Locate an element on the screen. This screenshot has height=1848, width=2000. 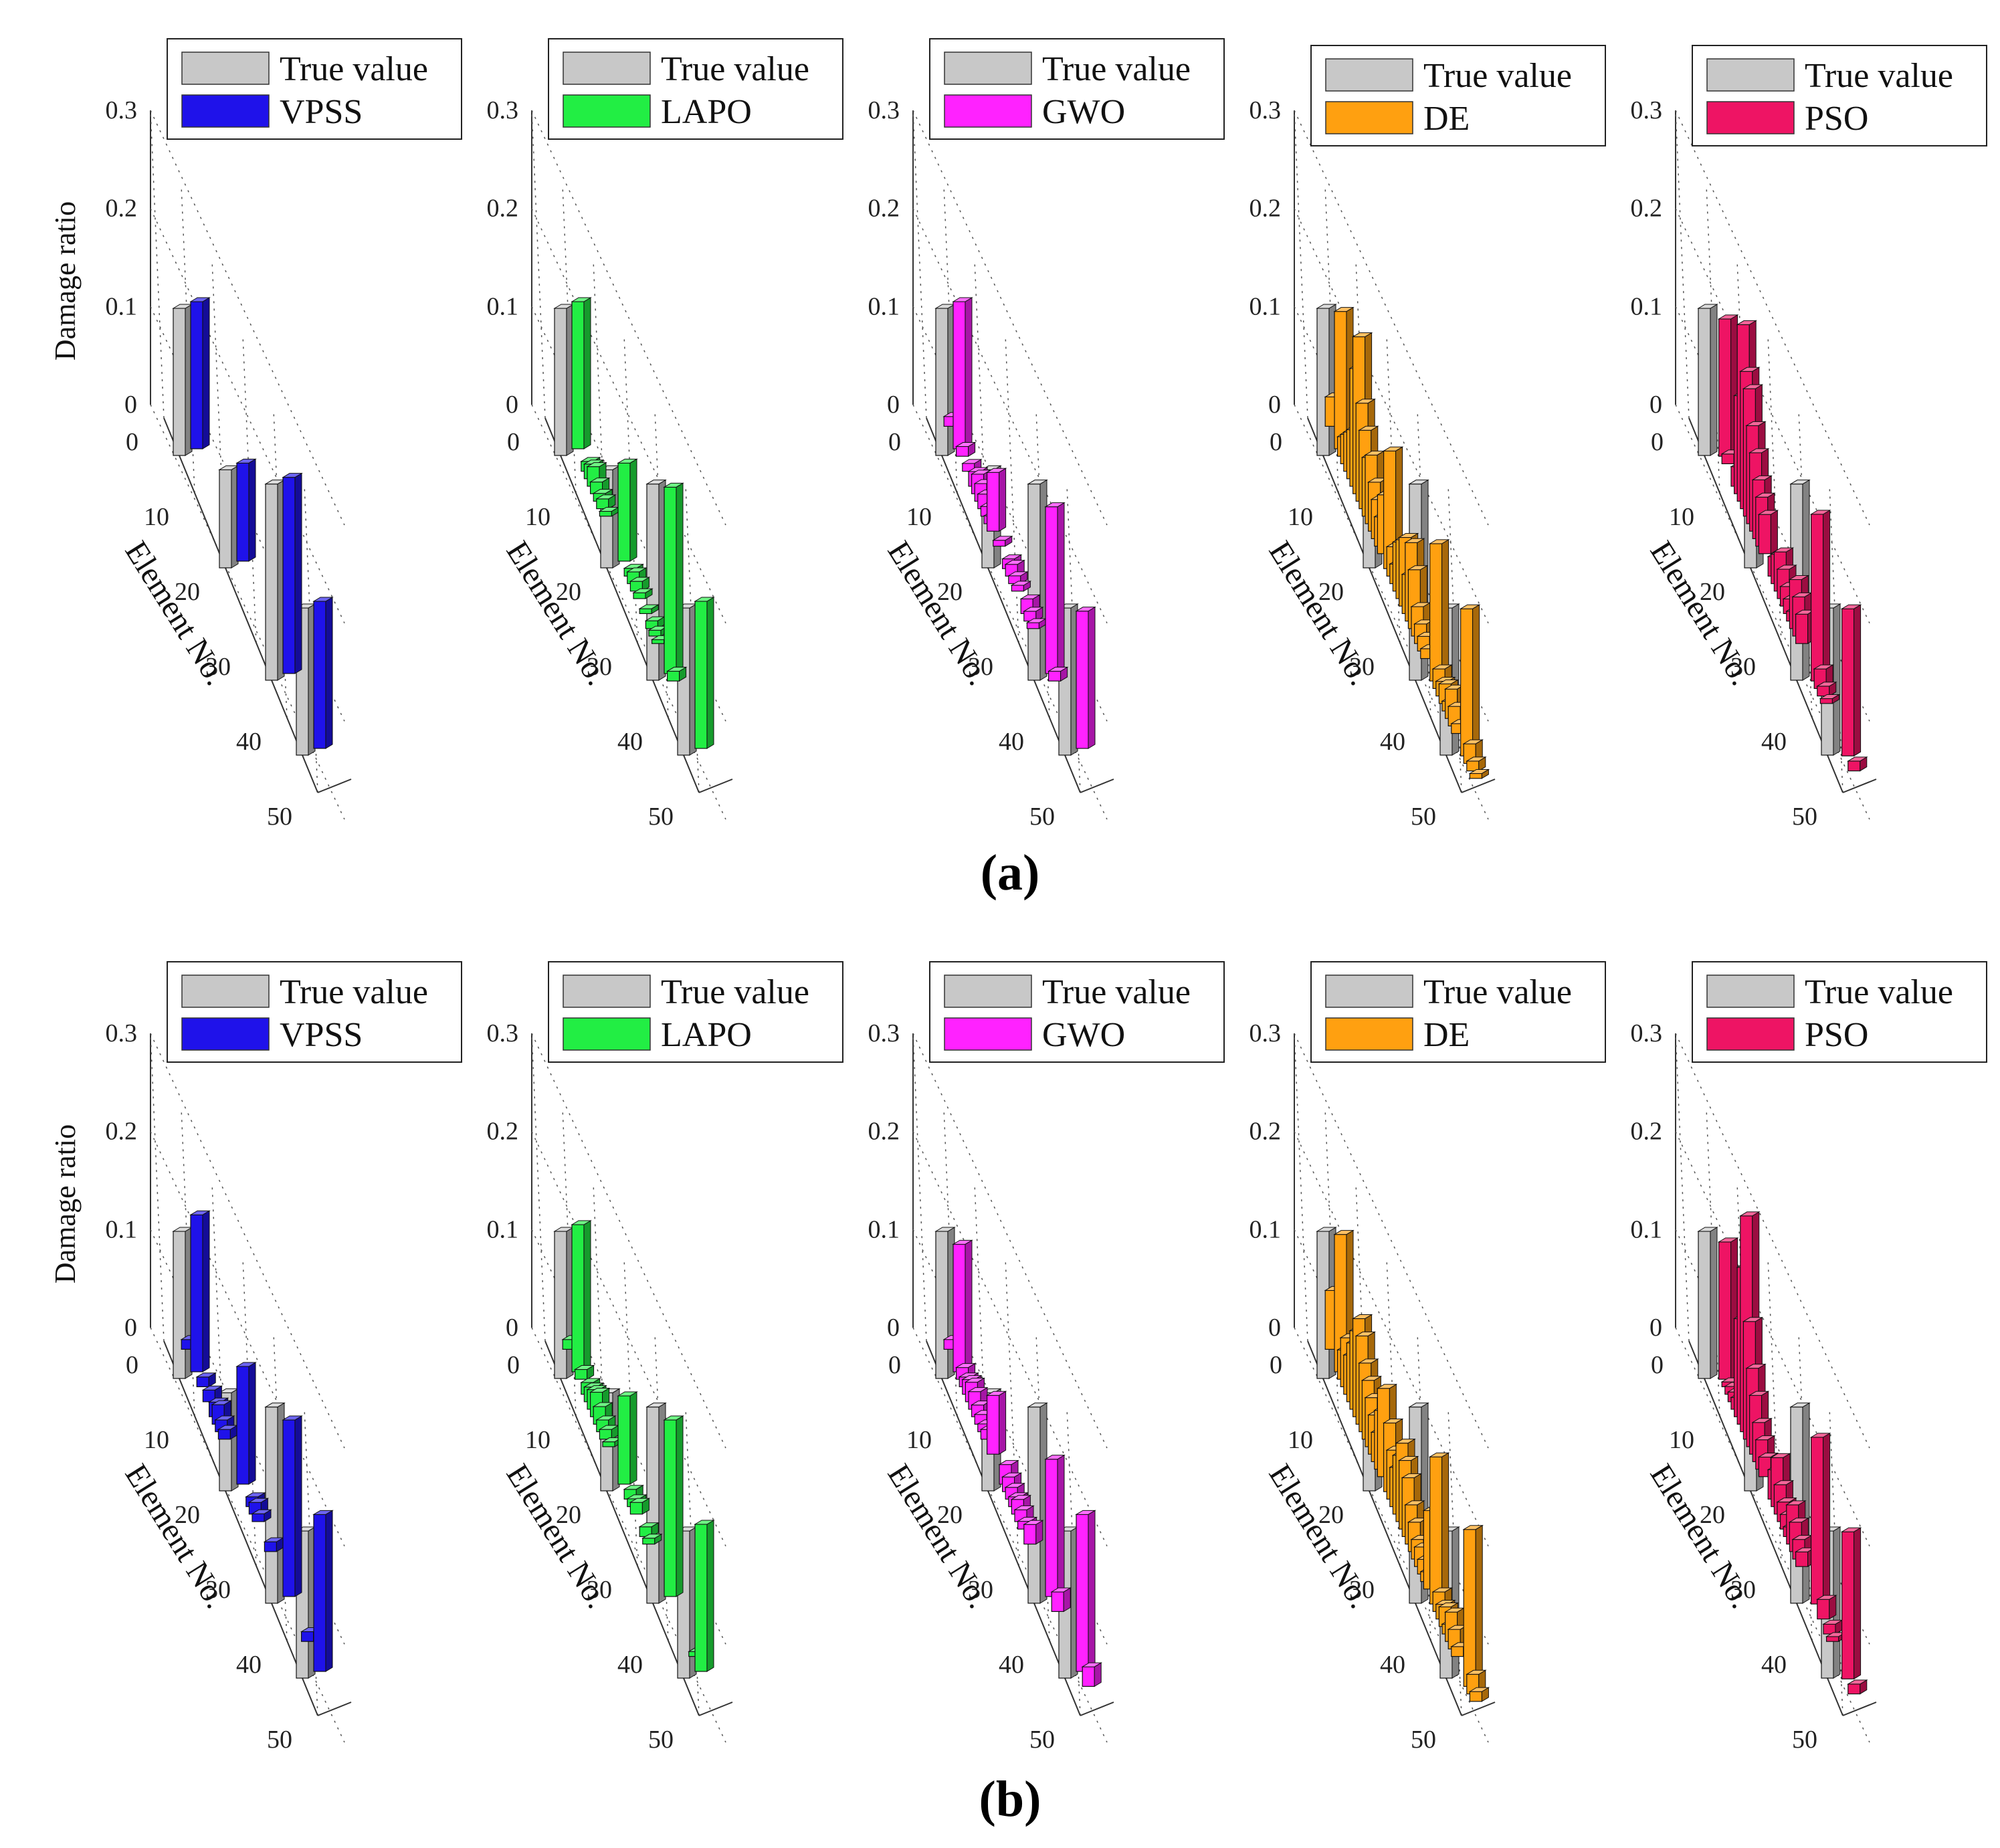
bar-de-side is located at coordinates (1445, 1528).